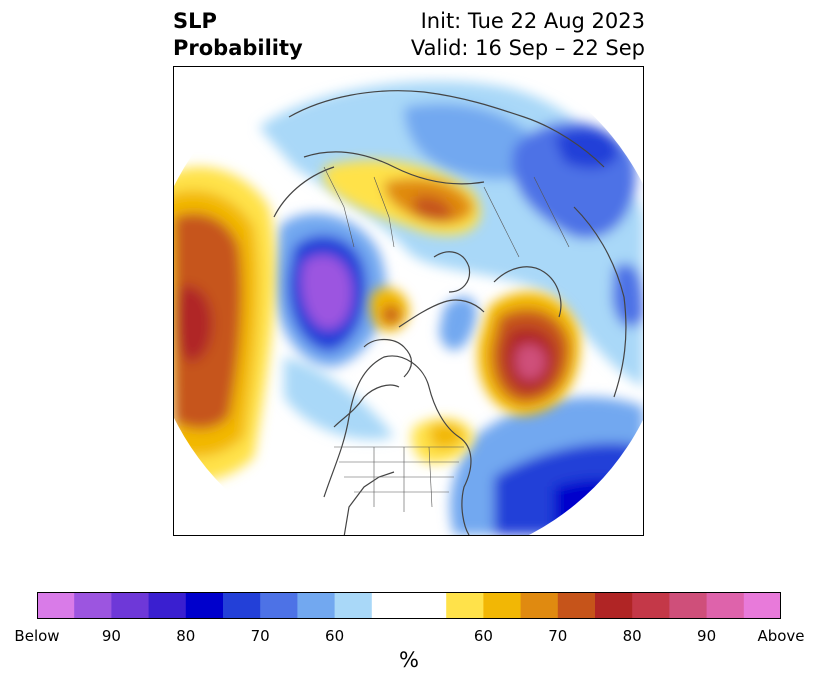  I want to click on colorbar-tick-label: Above, so click(781, 636).